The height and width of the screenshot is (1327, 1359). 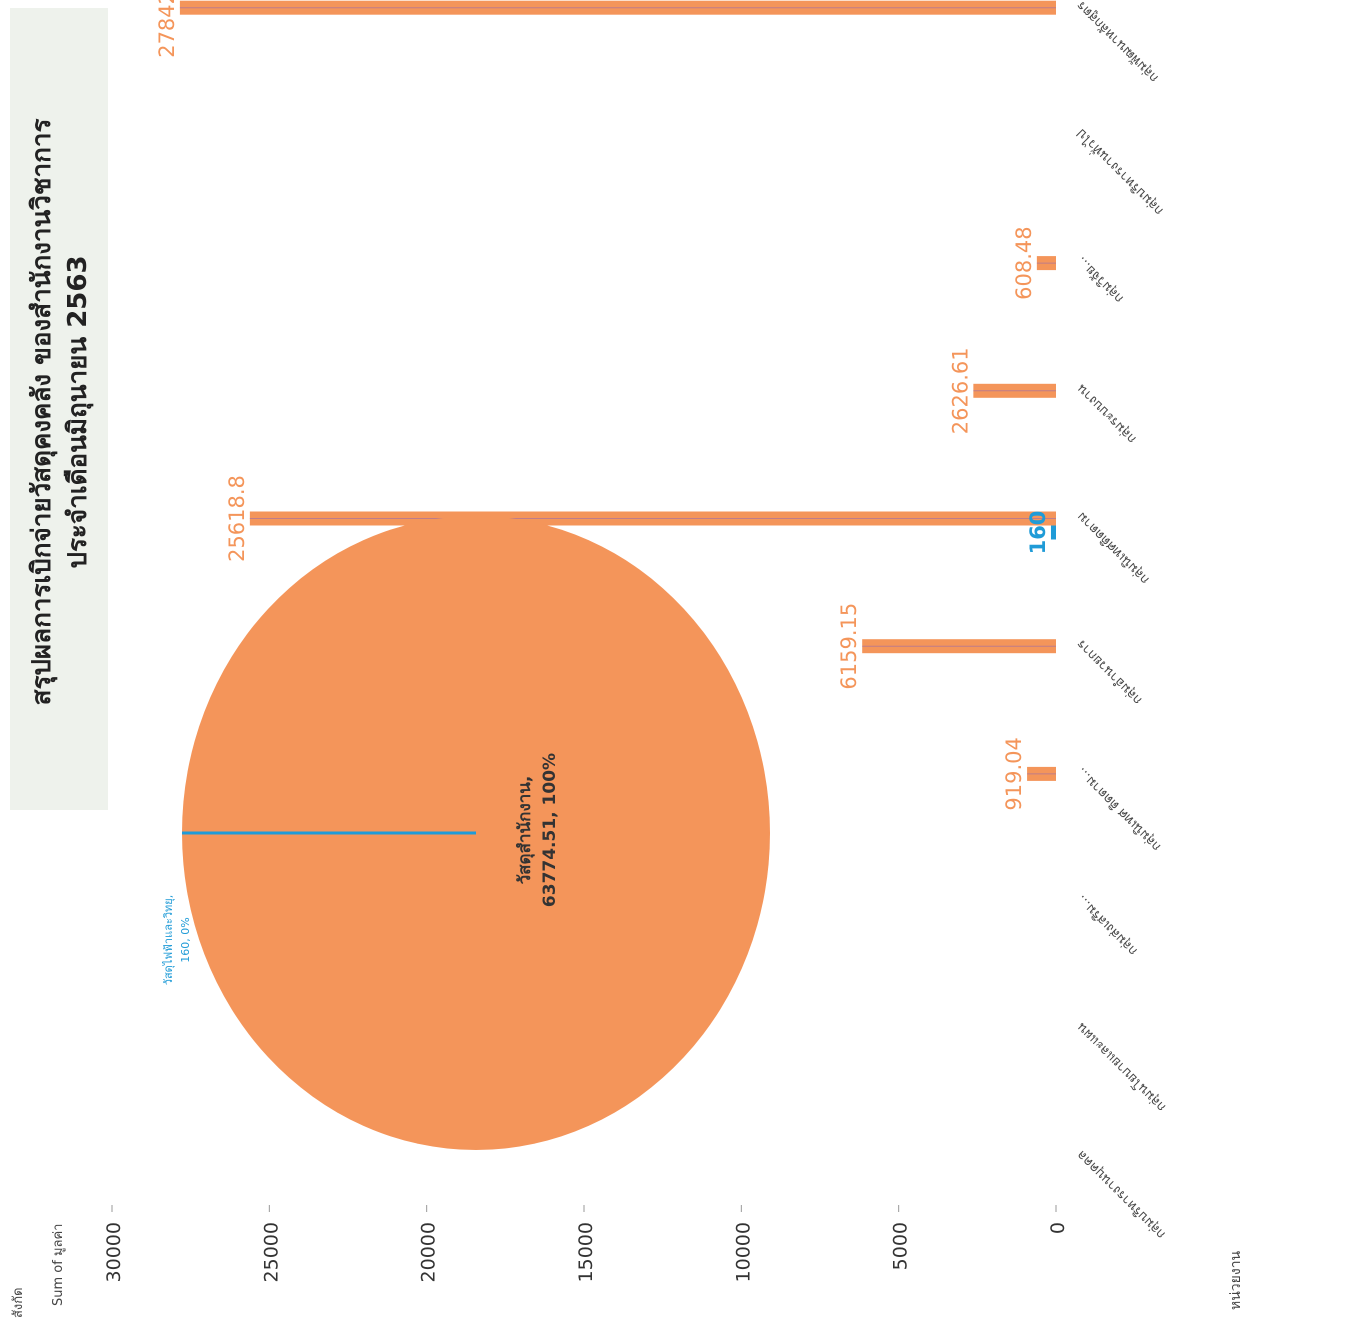 What do you see at coordinates (1058, 1228) in the screenshot?
I see `tick-label-0: 0` at bounding box center [1058, 1228].